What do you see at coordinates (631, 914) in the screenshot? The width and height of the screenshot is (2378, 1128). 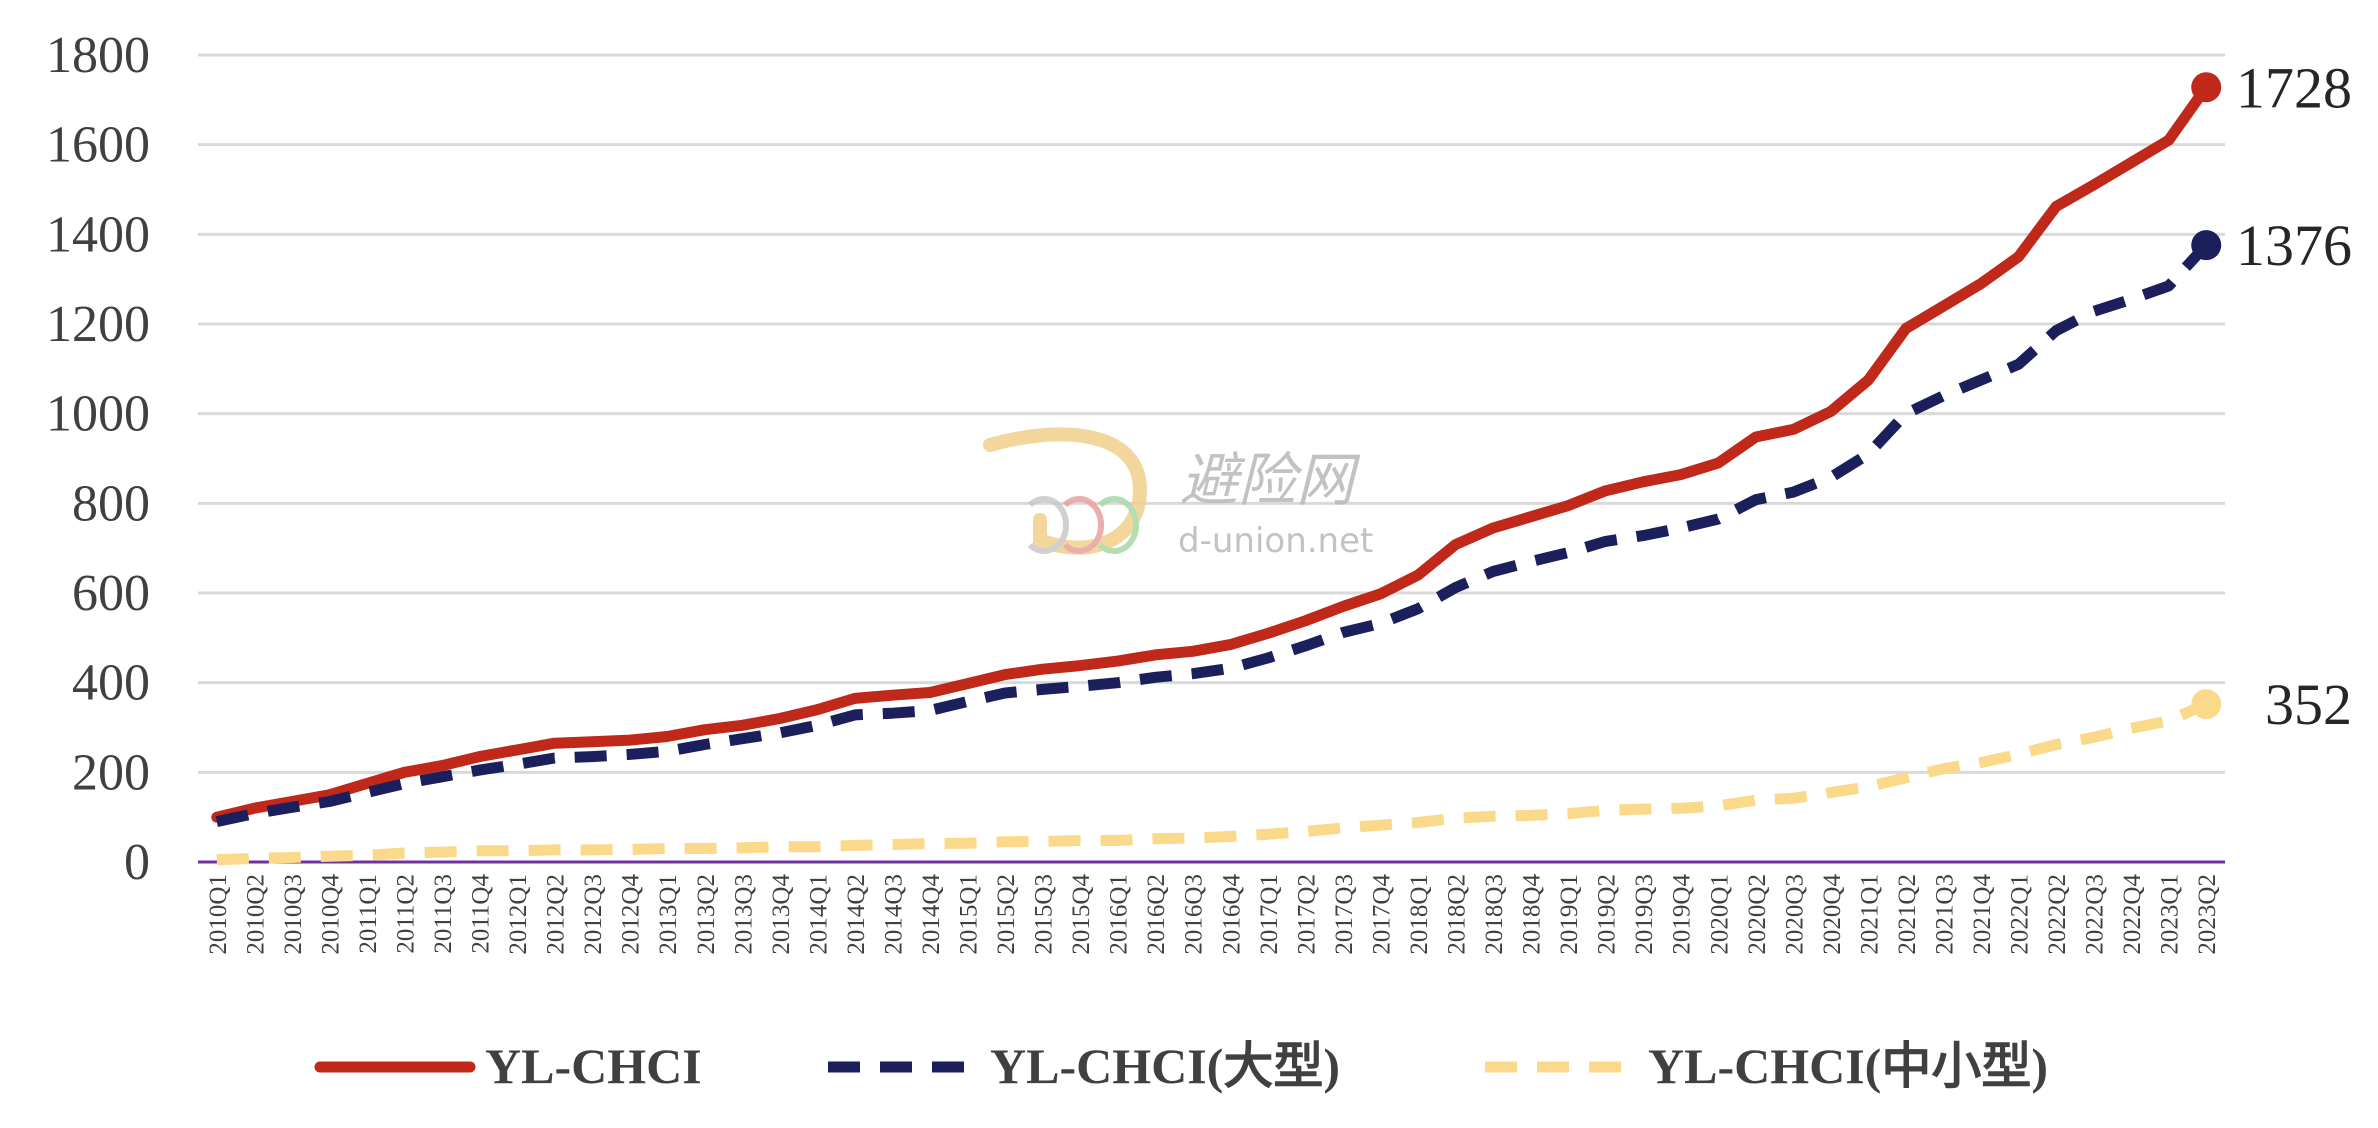 I see `x-tick-label: 2012Q4` at bounding box center [631, 914].